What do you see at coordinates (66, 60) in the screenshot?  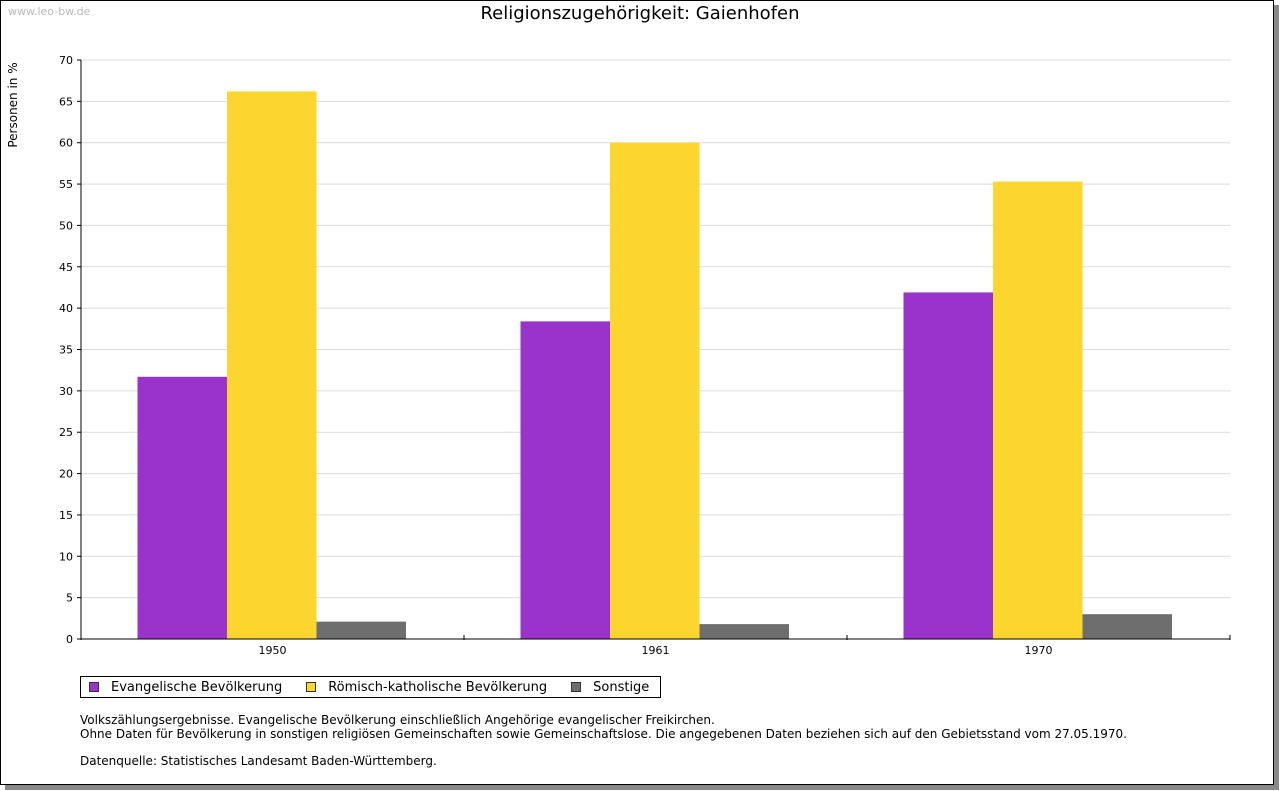 I see `y-tick-label: 70` at bounding box center [66, 60].